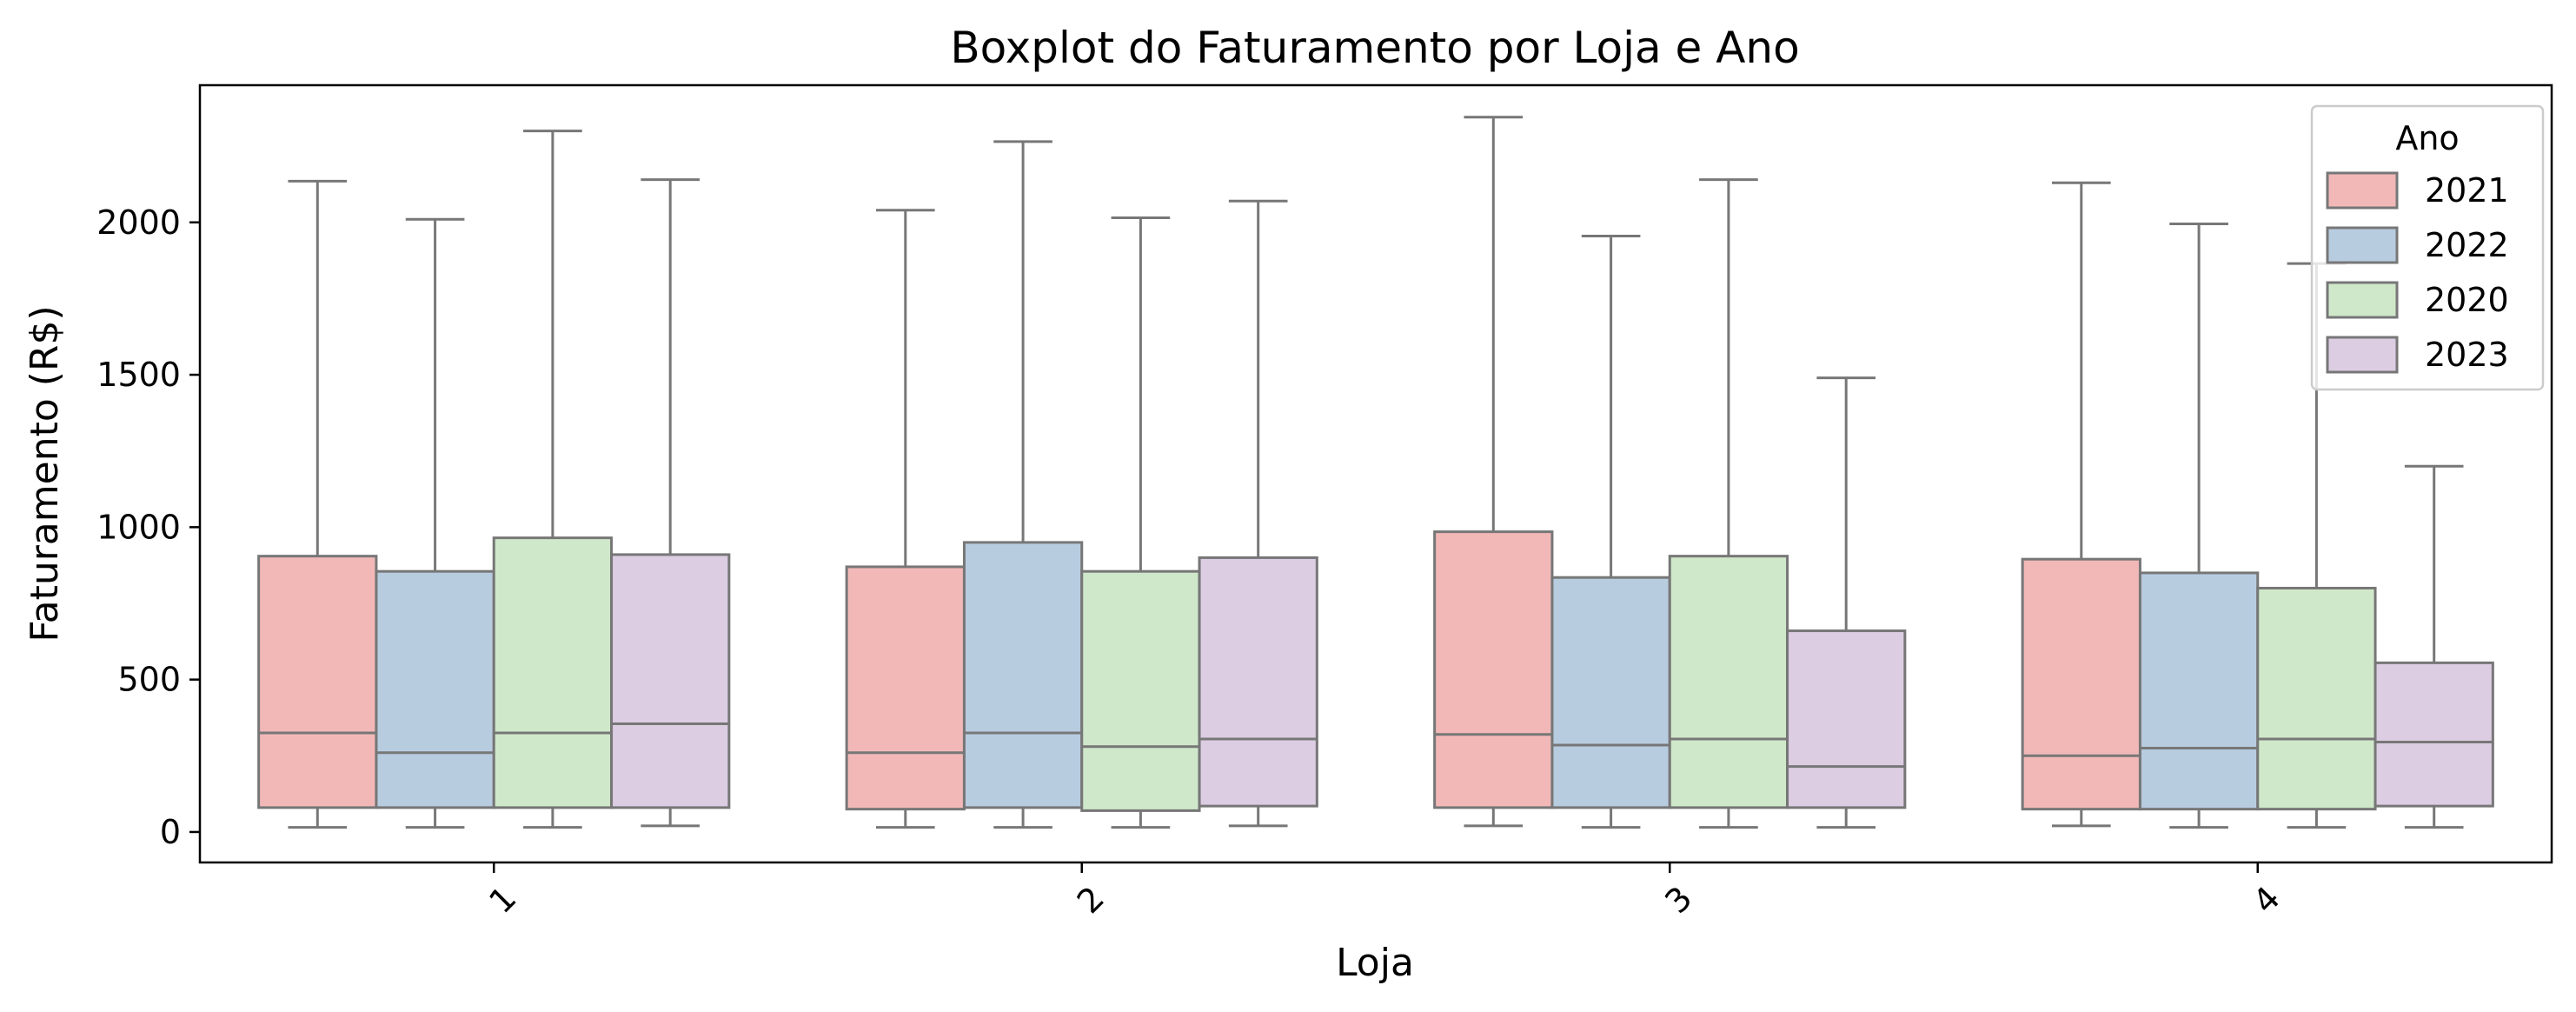 The image size is (2576, 1012). What do you see at coordinates (138, 222) in the screenshot?
I see `y-tick-label: 2000` at bounding box center [138, 222].